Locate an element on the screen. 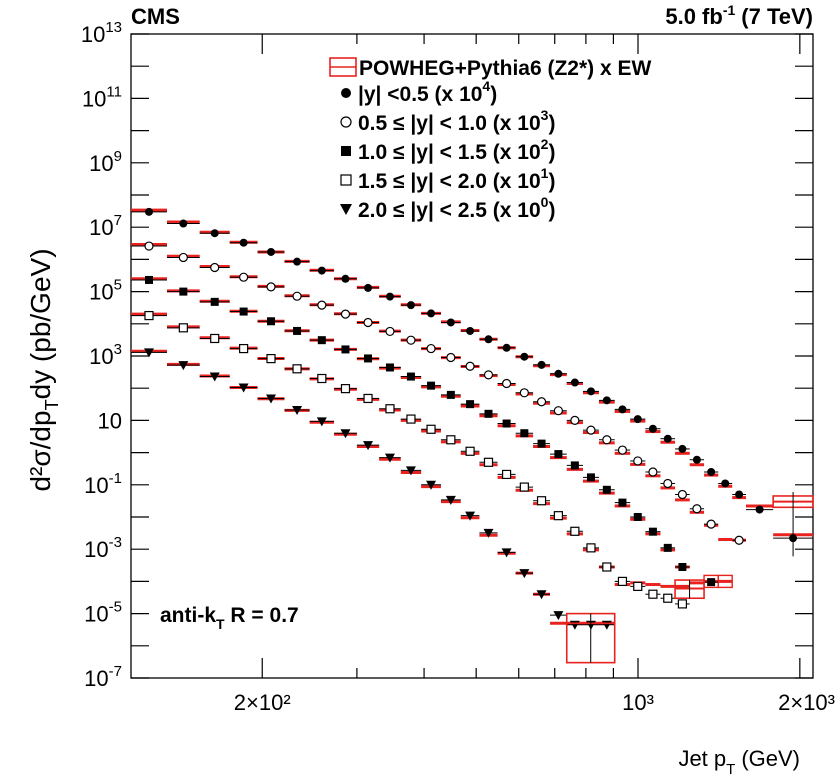  y-tick-labels: 1013 10¹¹ 10⁹ 10⁷ 10⁵ 10³ 10 10⁻¹ 10⁻³ 10⁻⁵ 10⁻⁷ is located at coordinates (101, 355).